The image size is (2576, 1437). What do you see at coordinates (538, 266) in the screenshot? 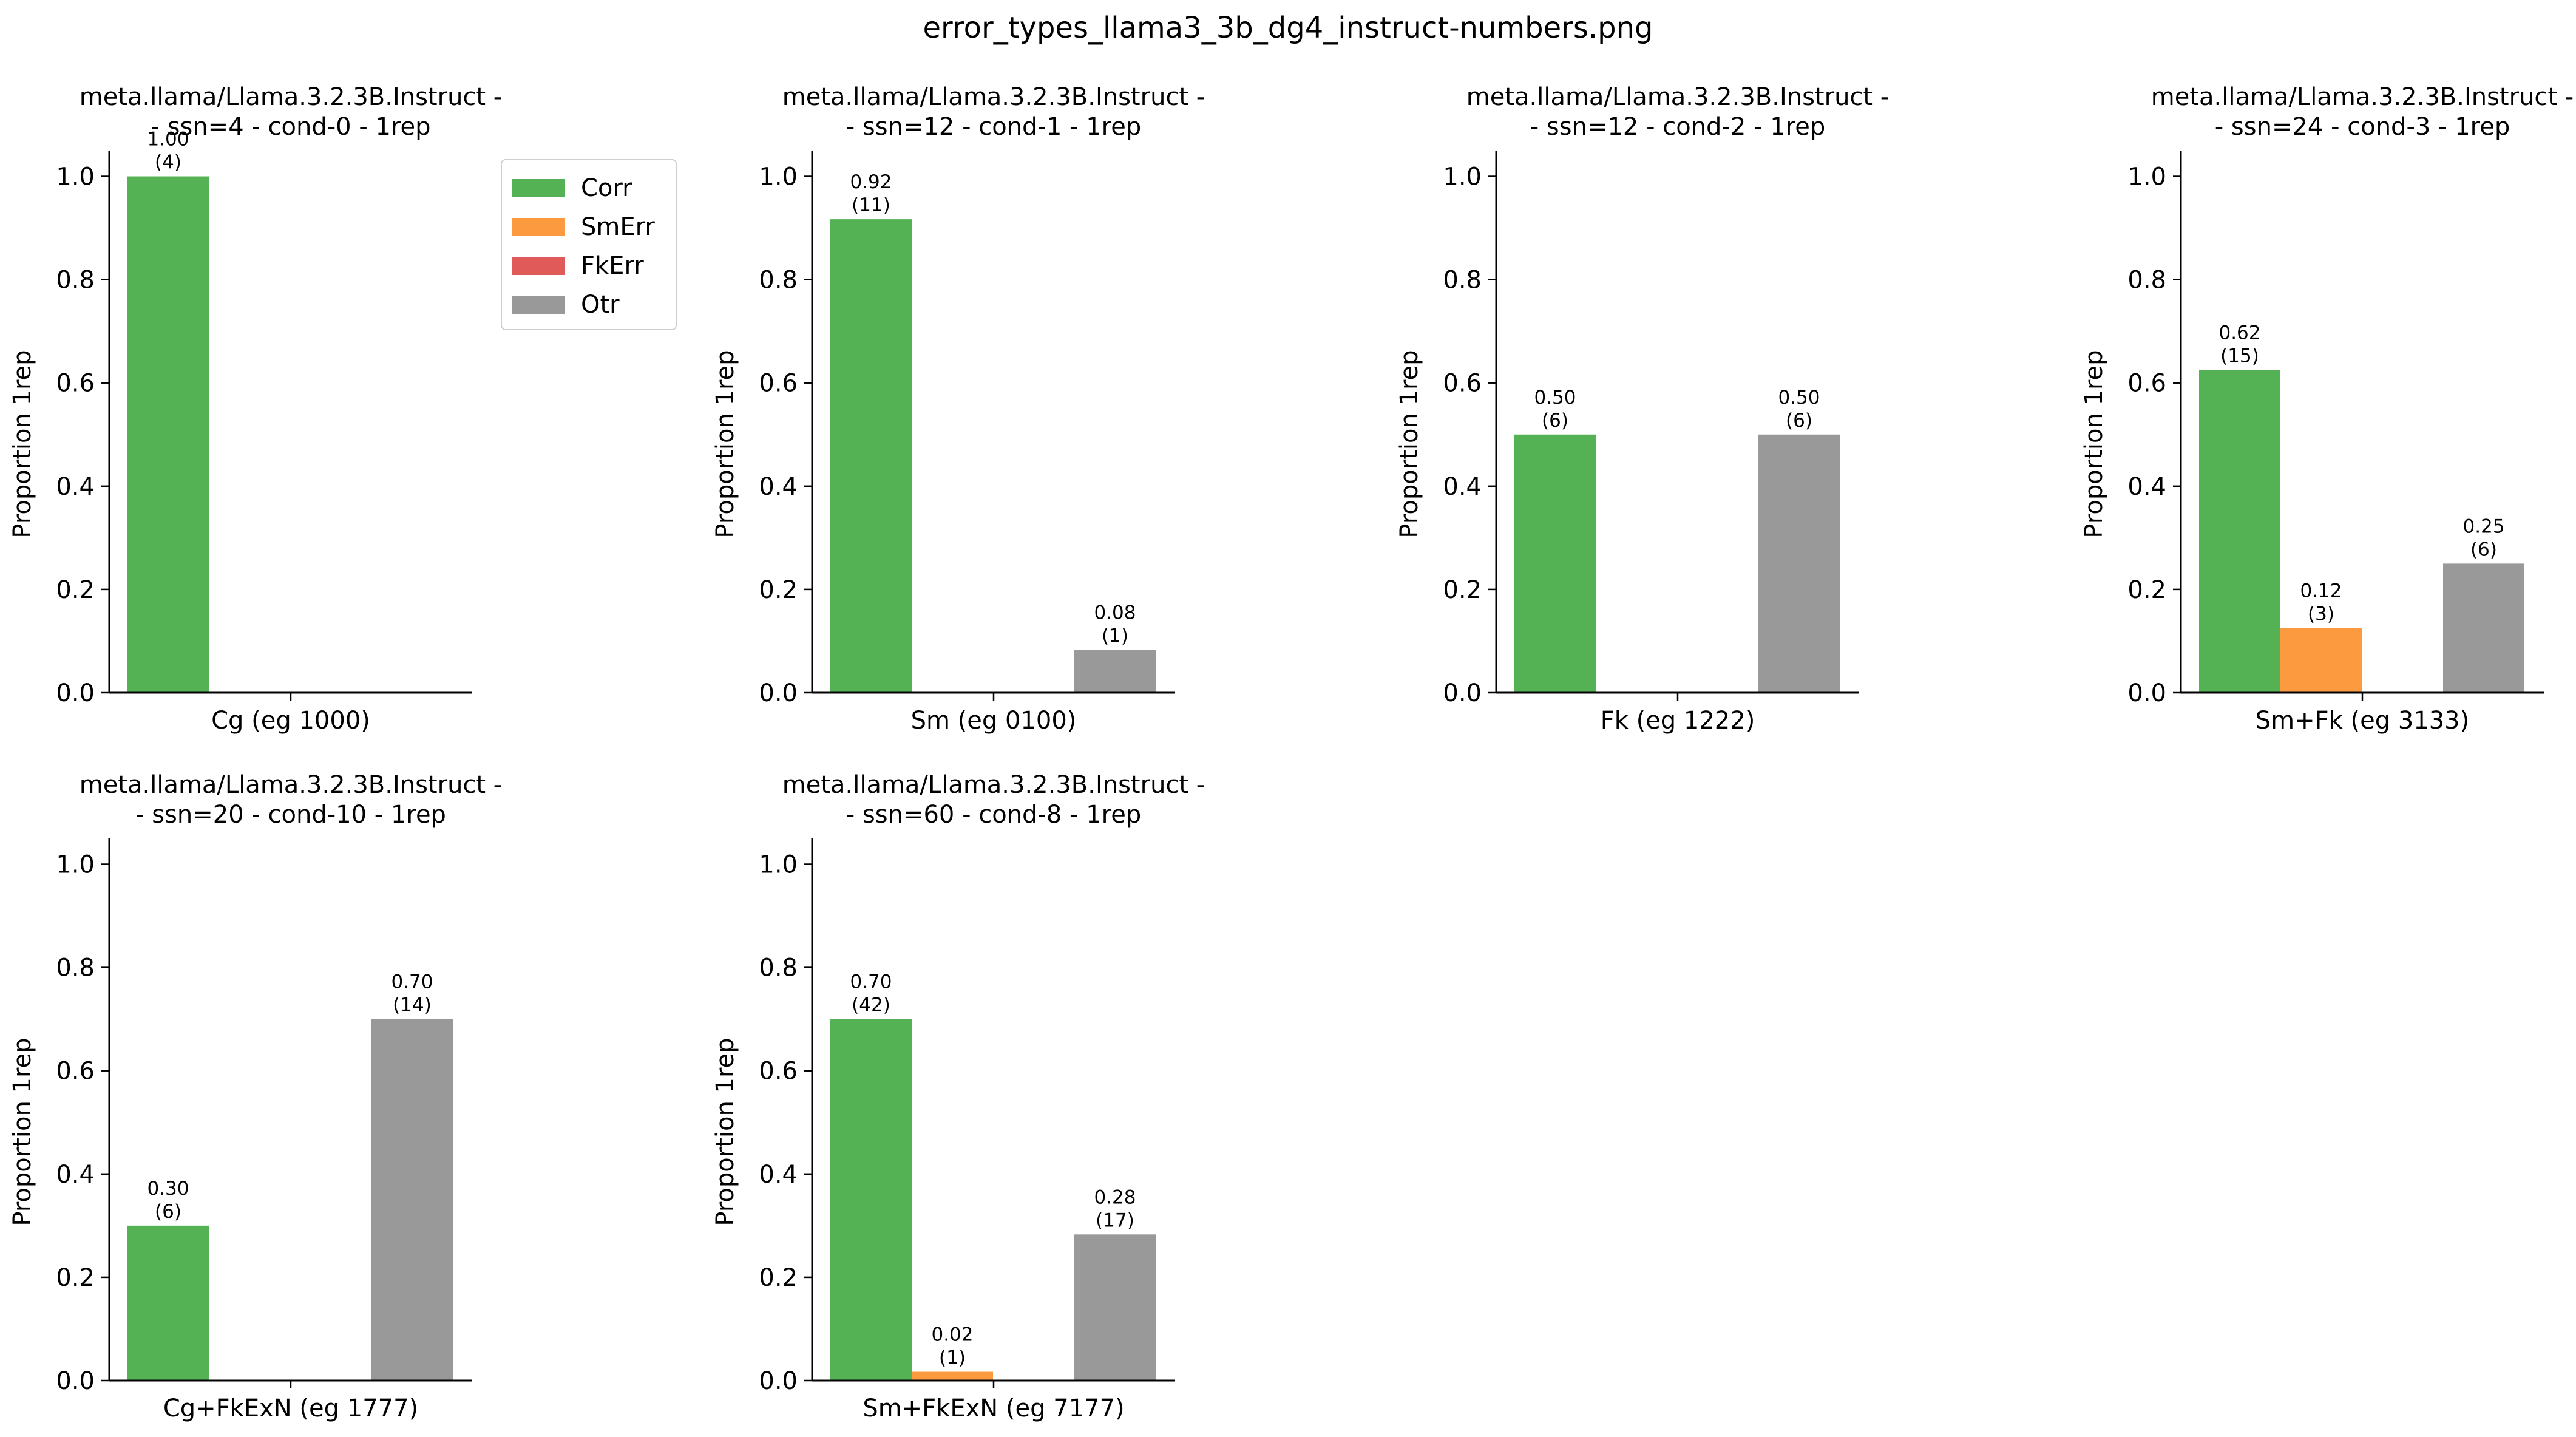
I see `legend-swatch-fkerr` at bounding box center [538, 266].